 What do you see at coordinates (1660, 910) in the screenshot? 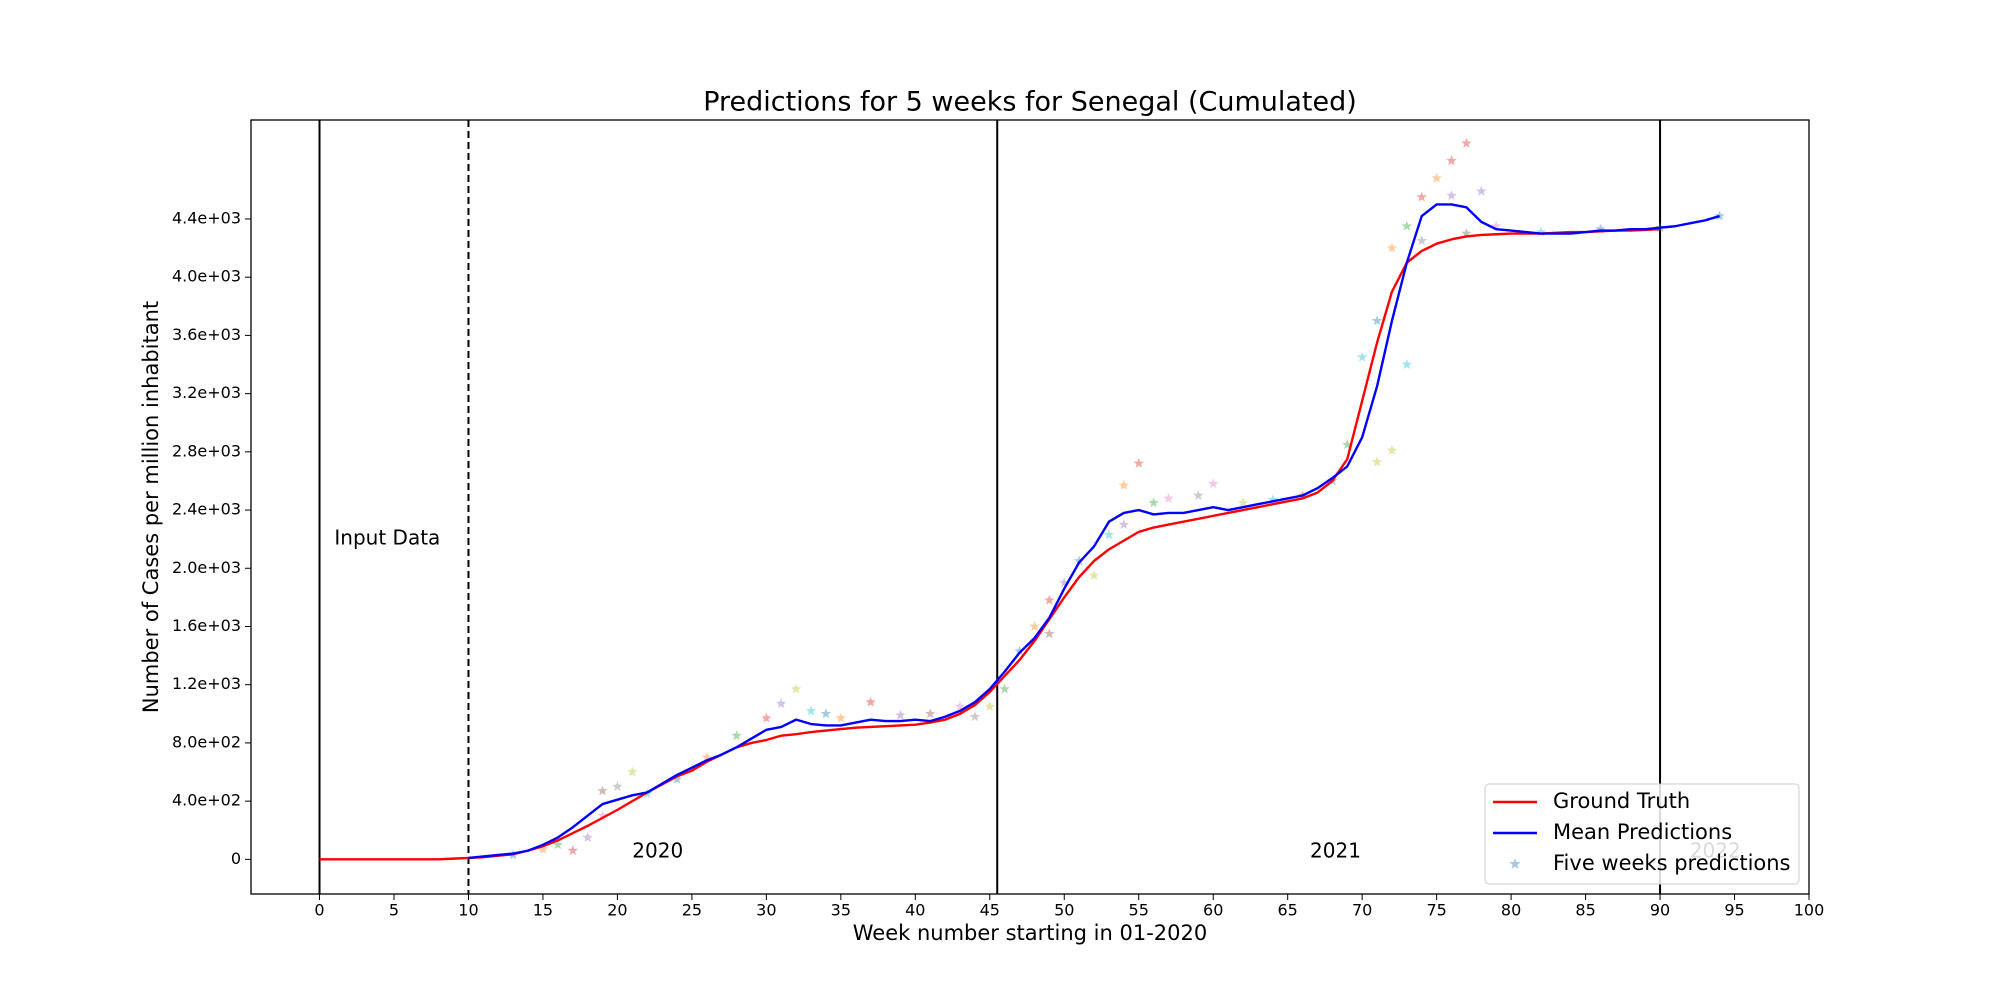
I see `x-tick-label: 90` at bounding box center [1660, 910].